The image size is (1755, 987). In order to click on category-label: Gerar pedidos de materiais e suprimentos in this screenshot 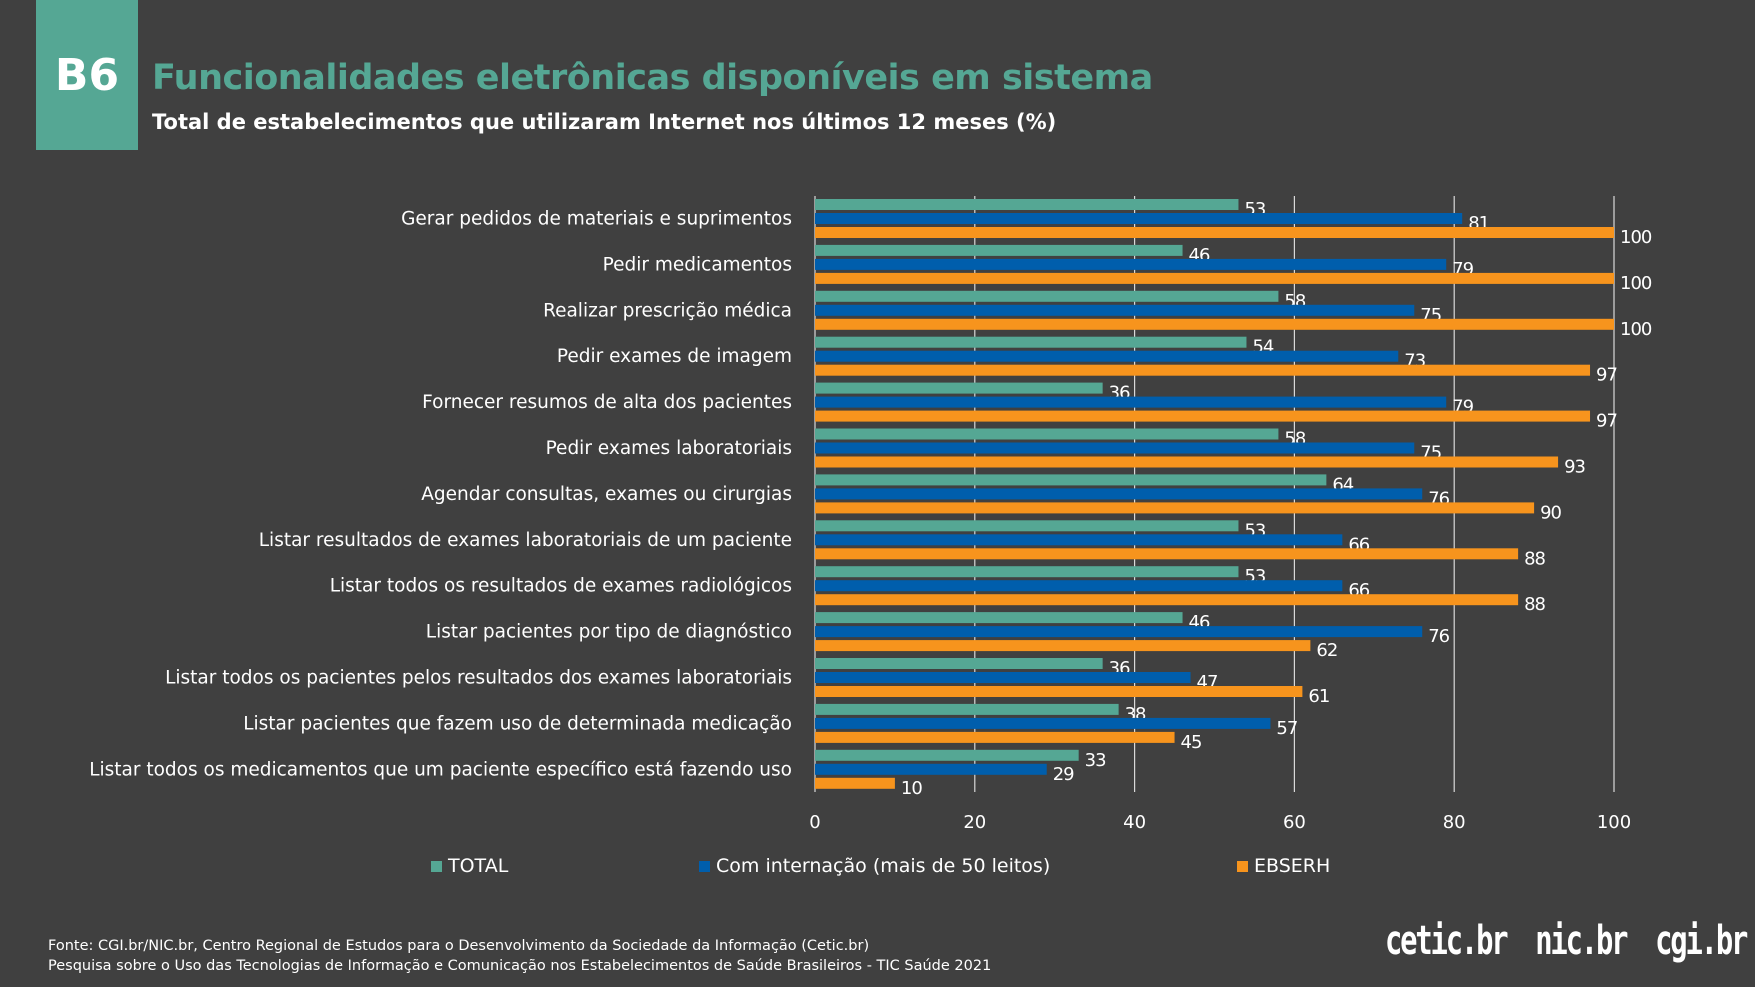, I will do `click(596, 219)`.